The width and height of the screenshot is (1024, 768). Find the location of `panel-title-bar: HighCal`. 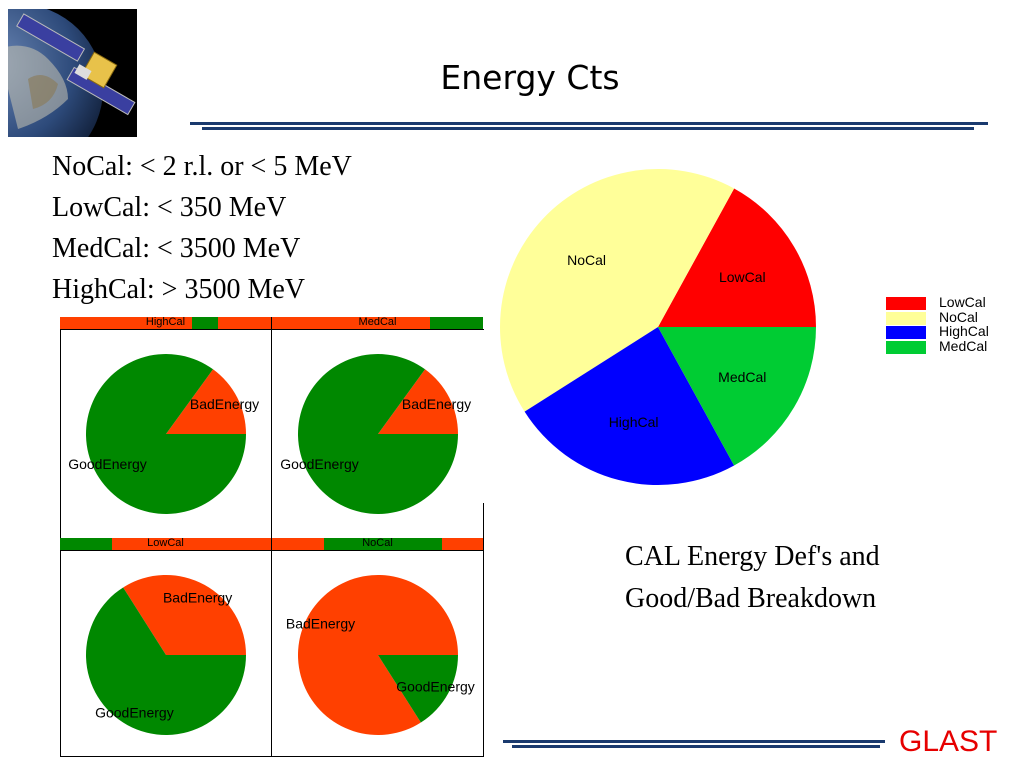

panel-title-bar: HighCal is located at coordinates (165, 323).